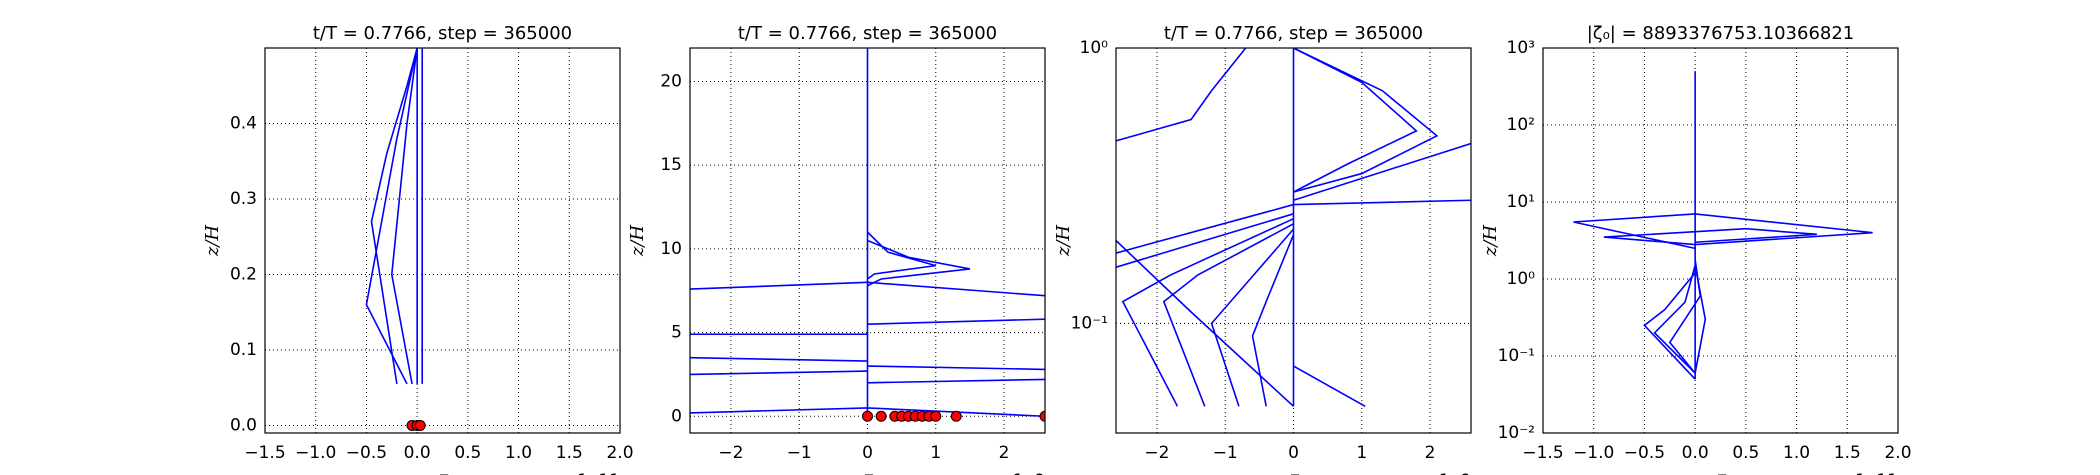  What do you see at coordinates (1516, 433) in the screenshot?
I see `y-tick-label: 10⁻²` at bounding box center [1516, 433].